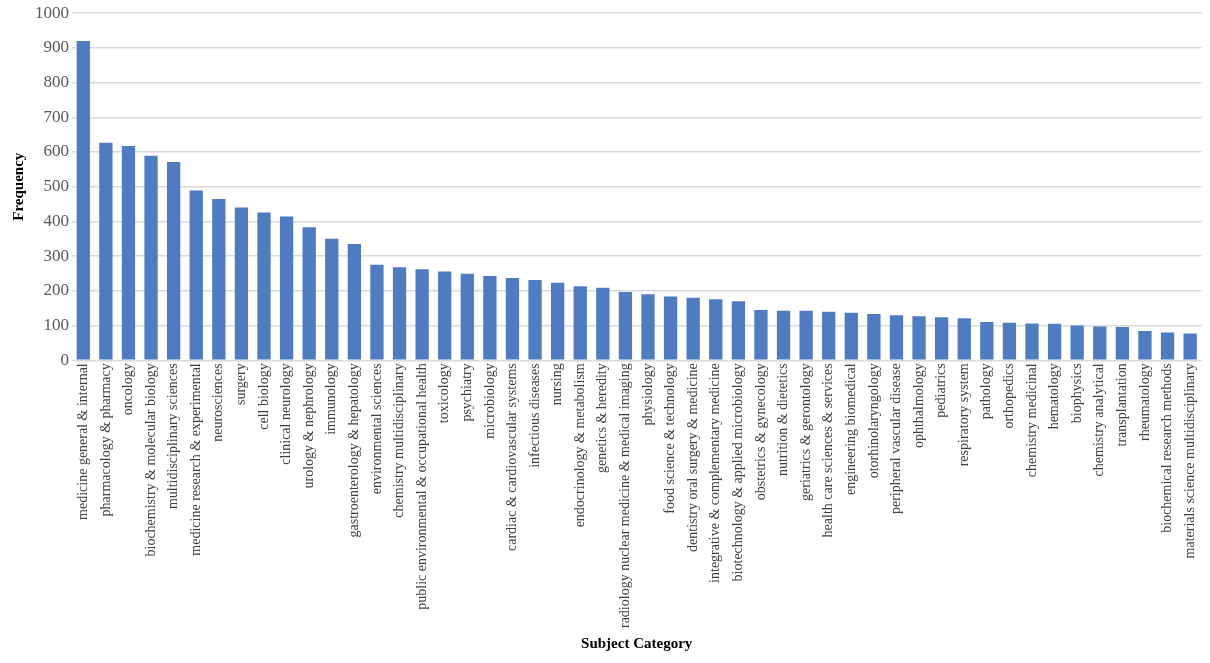  I want to click on x-tick-label: immunology, so click(331, 399).